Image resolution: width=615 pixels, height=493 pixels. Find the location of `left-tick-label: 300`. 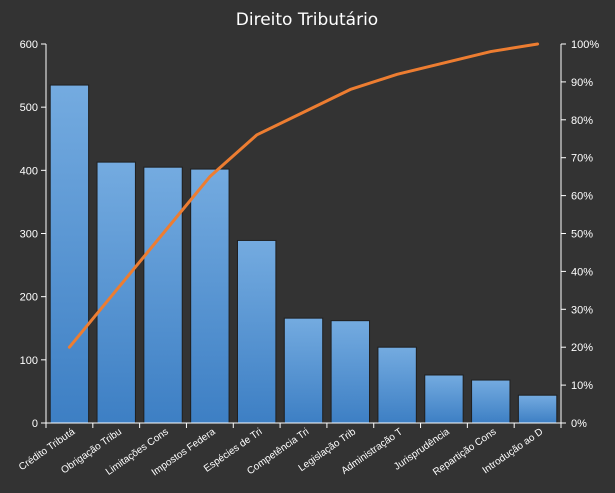

left-tick-label: 300 is located at coordinates (29, 235).